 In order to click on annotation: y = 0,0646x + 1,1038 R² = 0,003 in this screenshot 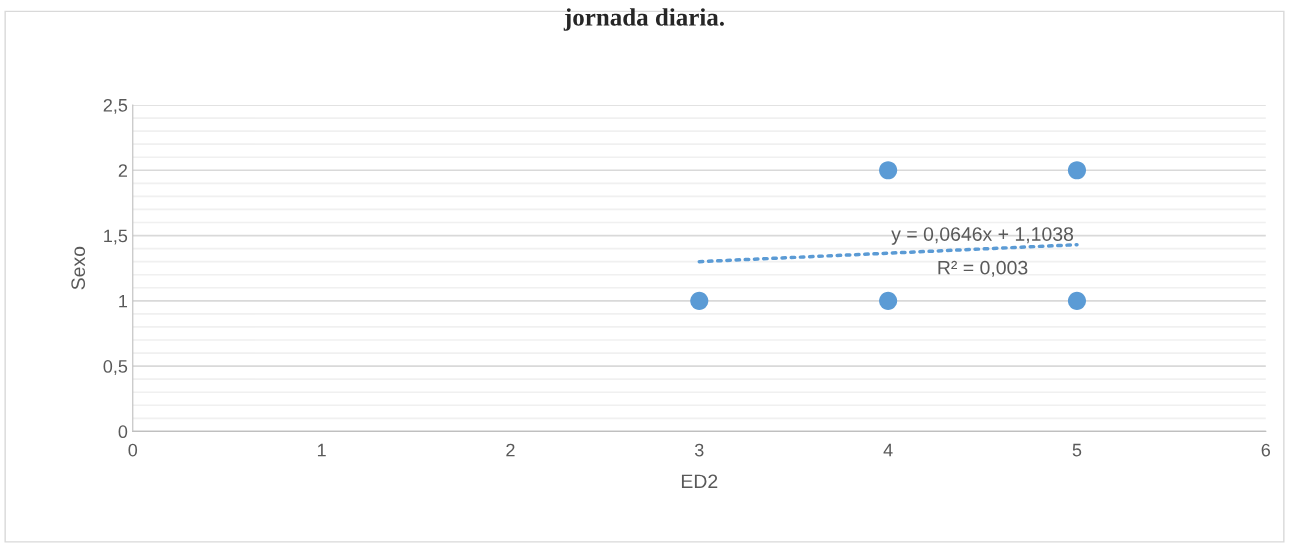, I will do `click(982, 252)`.